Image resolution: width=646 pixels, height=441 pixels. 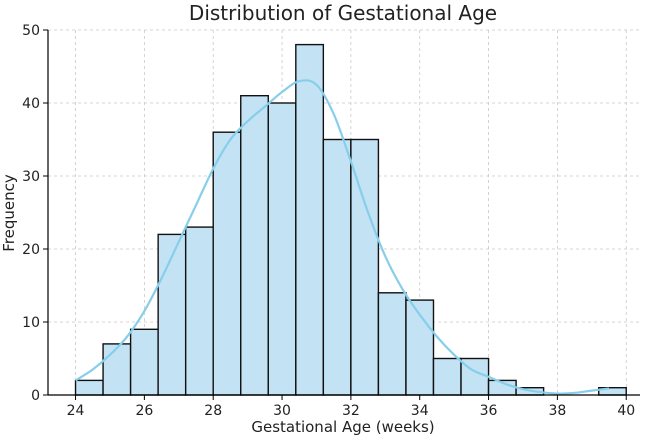 What do you see at coordinates (351, 411) in the screenshot?
I see `x-tick-label: 32` at bounding box center [351, 411].